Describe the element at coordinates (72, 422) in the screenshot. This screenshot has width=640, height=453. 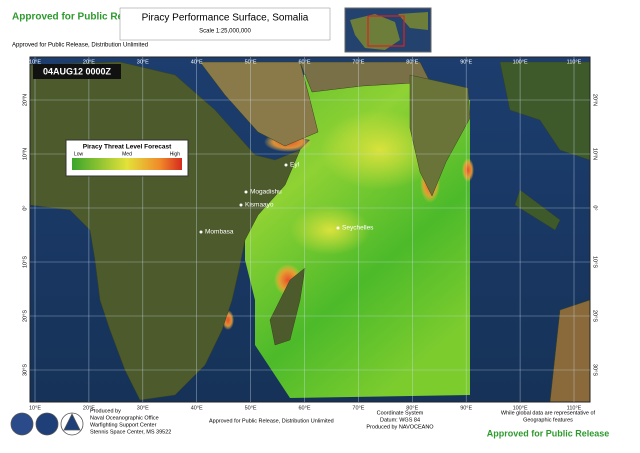
I see `logo-mark` at that location.